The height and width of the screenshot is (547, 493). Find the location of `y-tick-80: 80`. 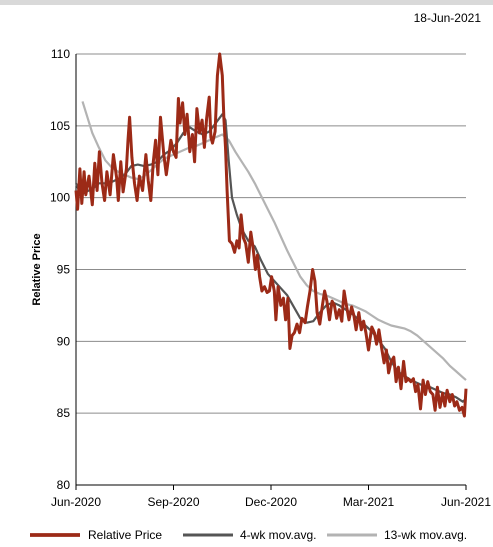

y-tick-80: 80 is located at coordinates (64, 485).